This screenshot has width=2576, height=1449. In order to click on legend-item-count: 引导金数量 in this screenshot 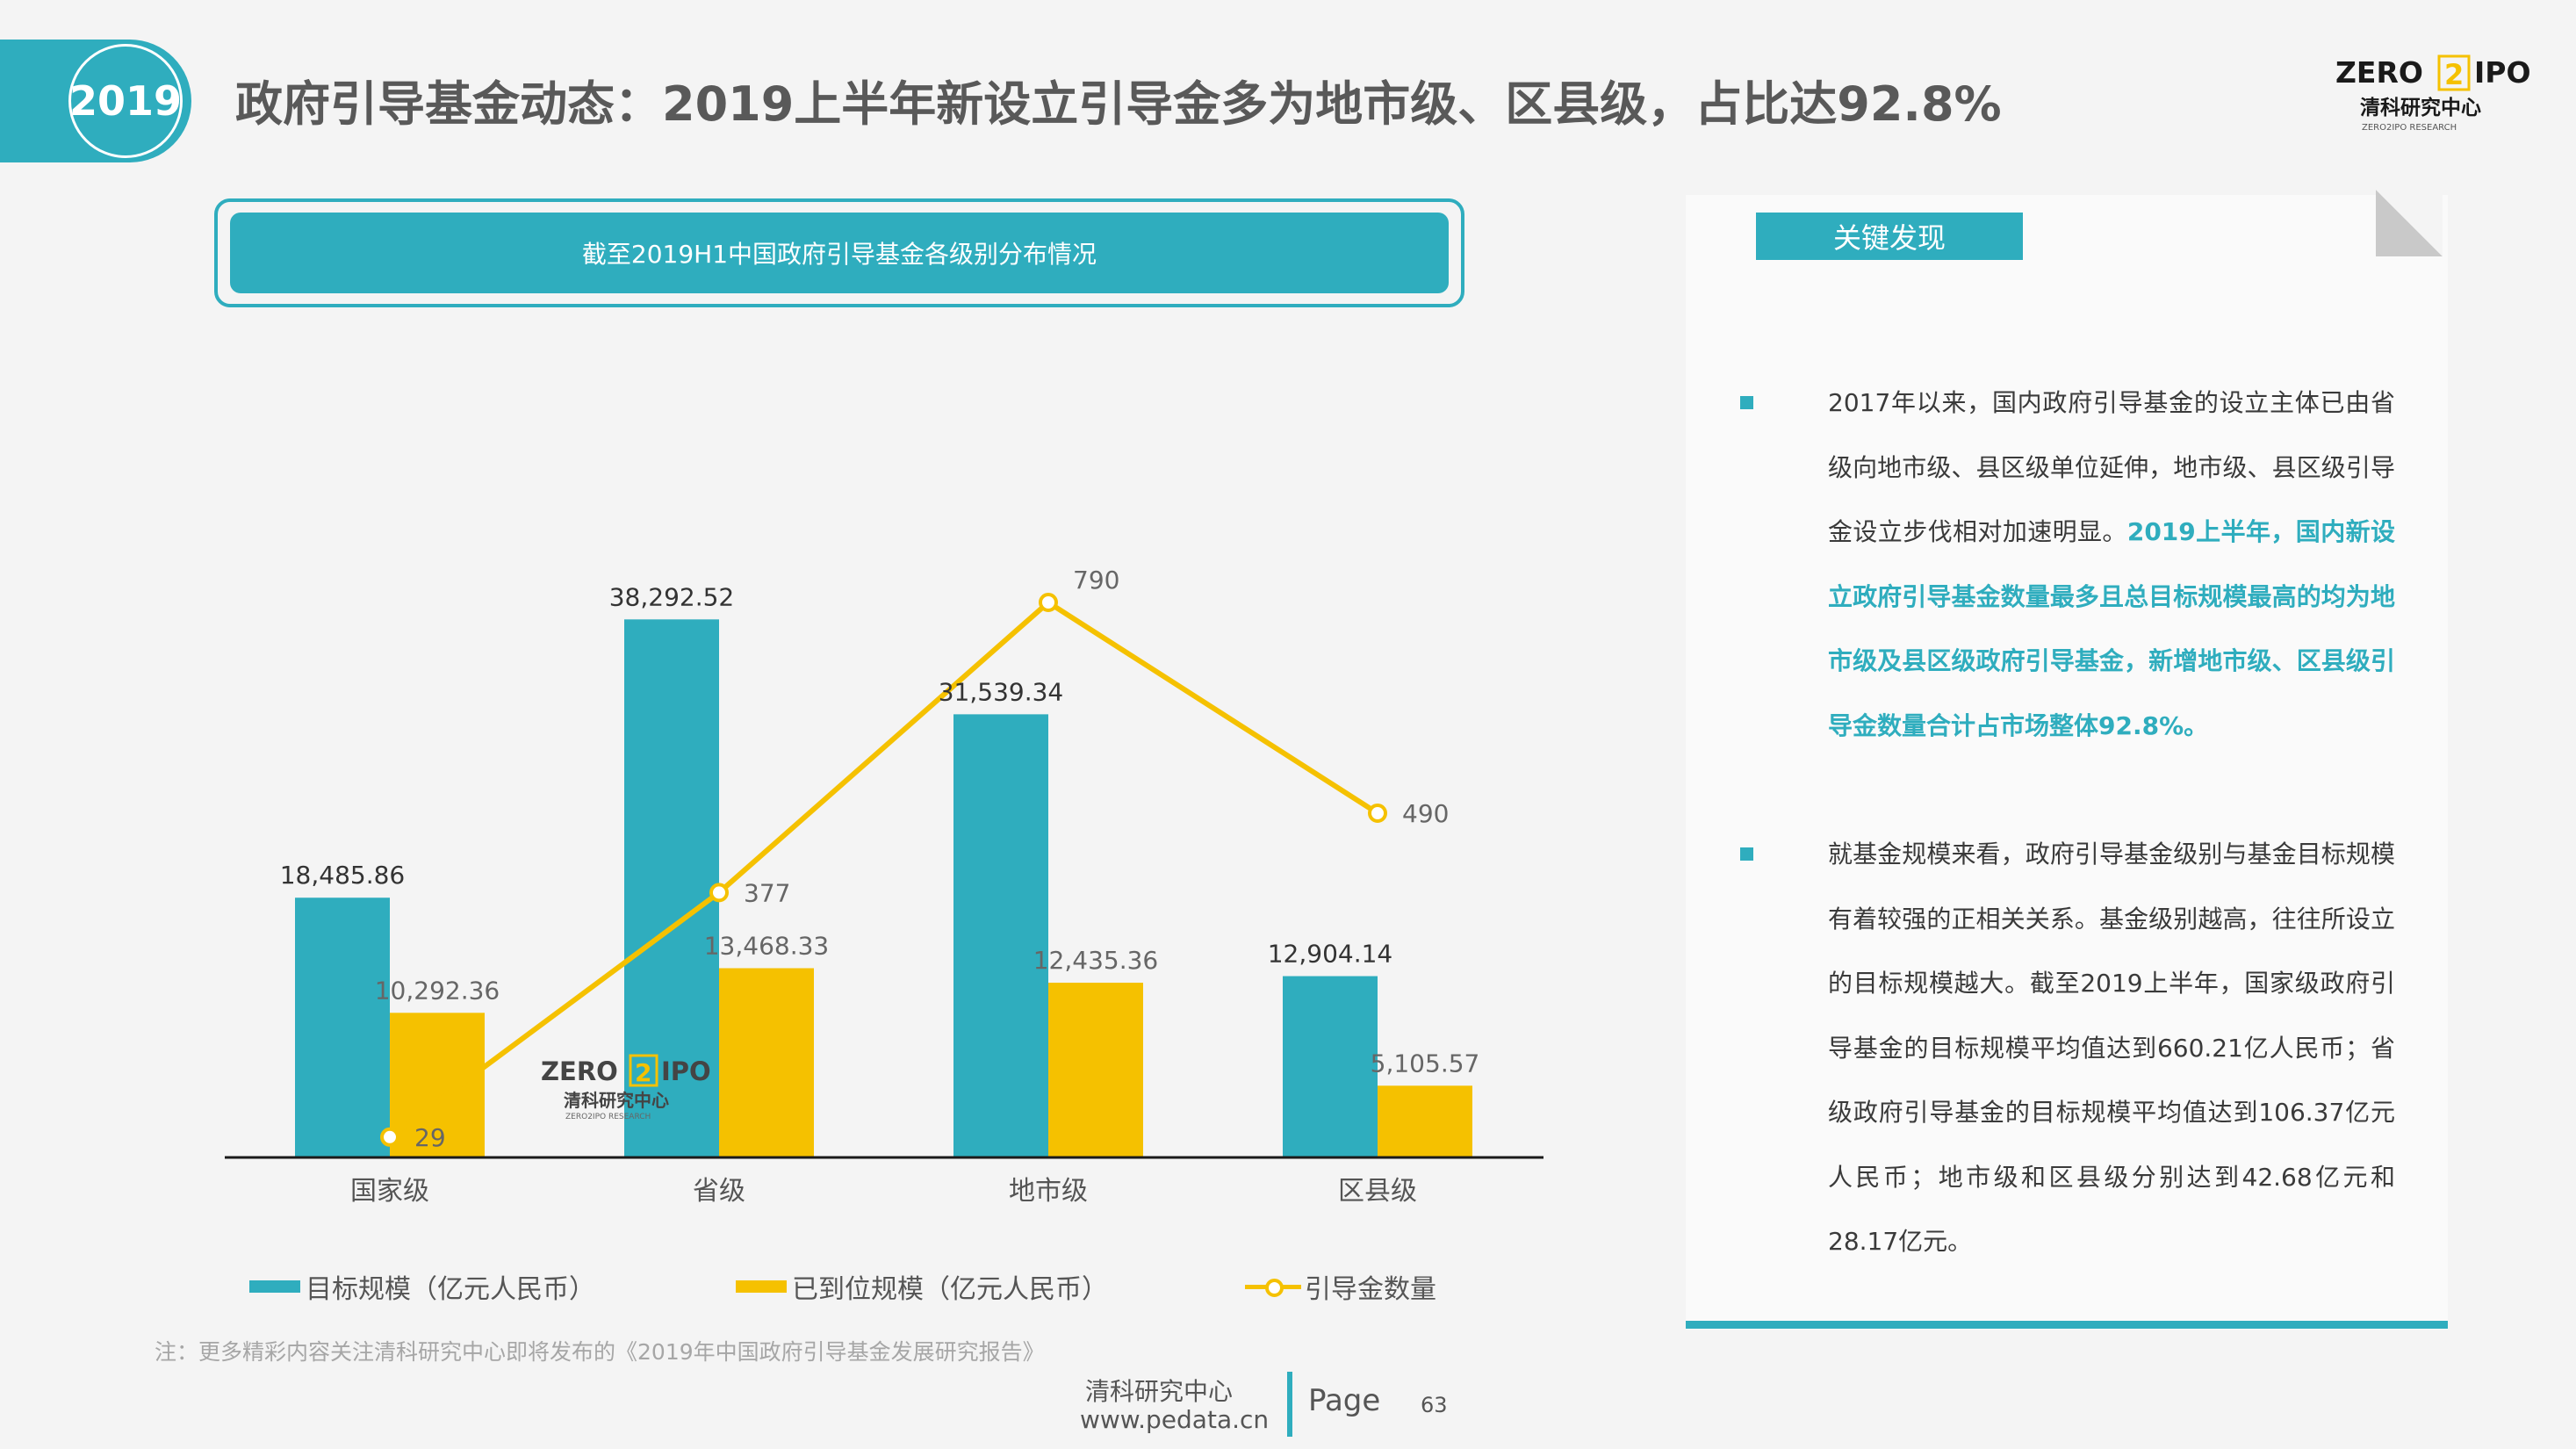, I will do `click(1340, 1287)`.